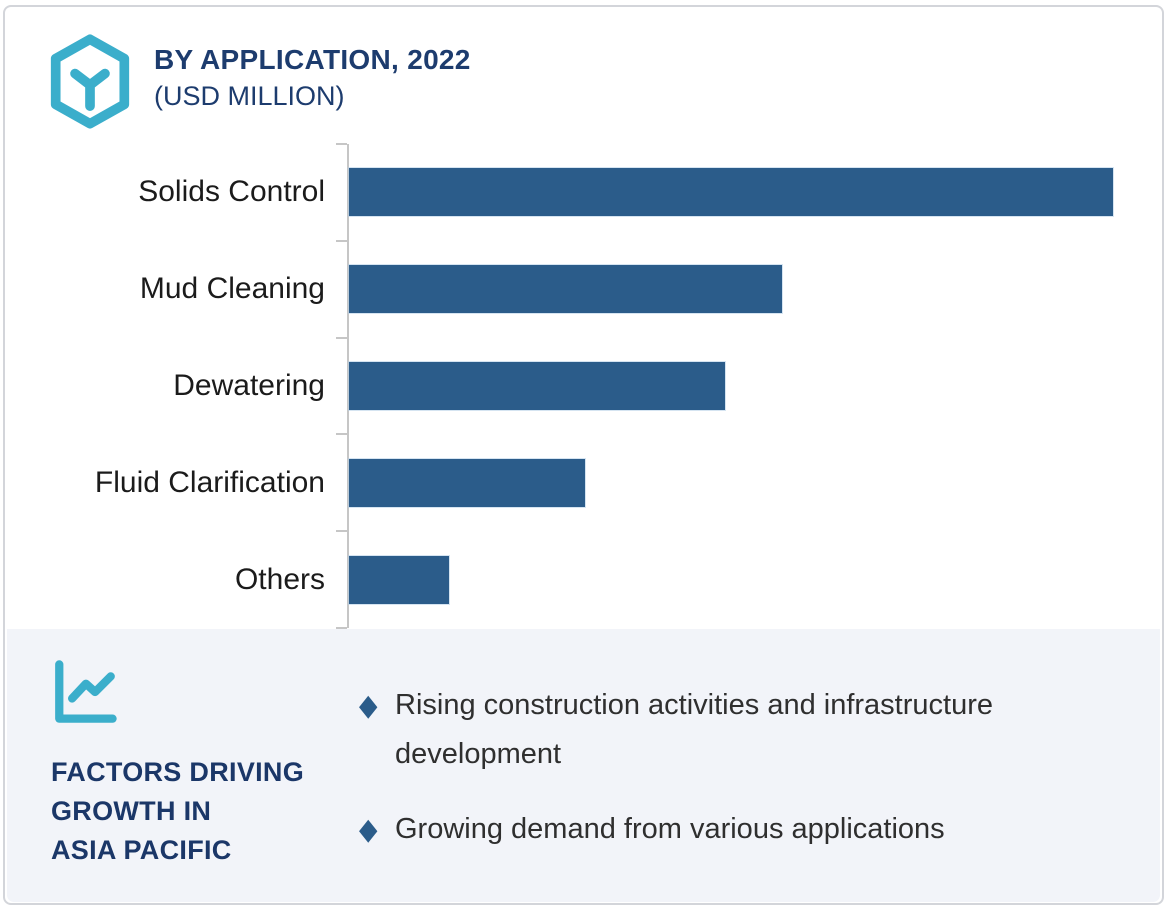 The height and width of the screenshot is (910, 1170). I want to click on factors-heading-line: GROWTH IN, so click(131, 811).